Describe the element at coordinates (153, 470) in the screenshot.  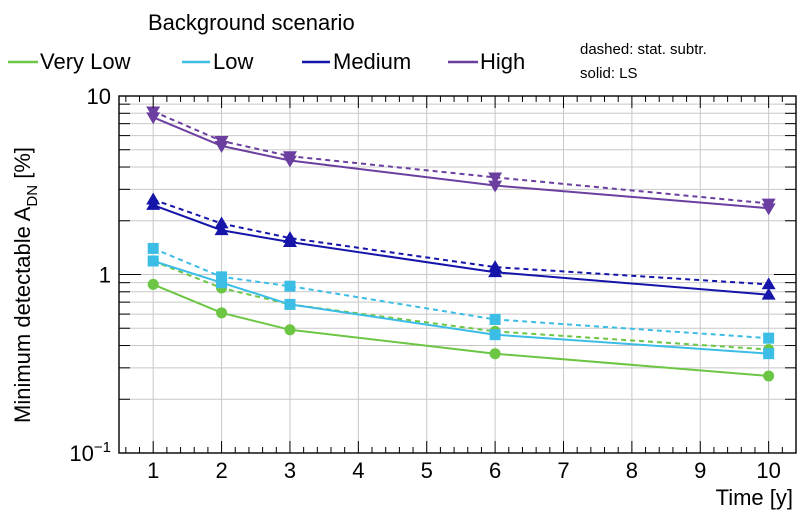
I see `x-tick-label: 1` at that location.